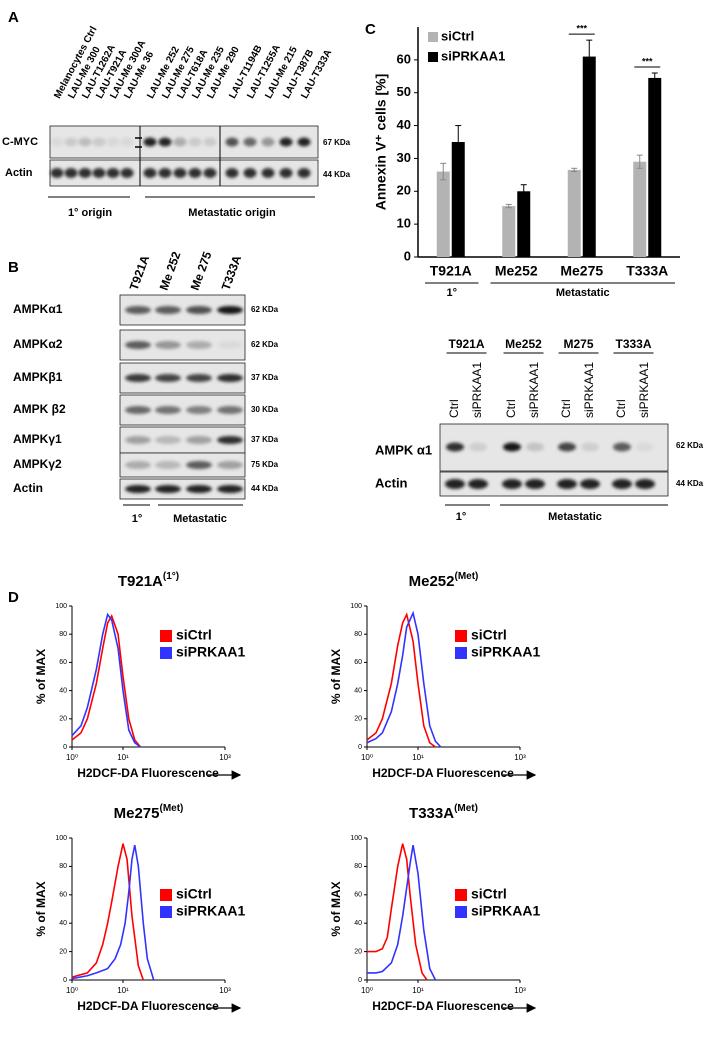 The width and height of the screenshot is (709, 1045). Describe the element at coordinates (265, 464) in the screenshot. I see `size-label: 75 KDa` at that location.